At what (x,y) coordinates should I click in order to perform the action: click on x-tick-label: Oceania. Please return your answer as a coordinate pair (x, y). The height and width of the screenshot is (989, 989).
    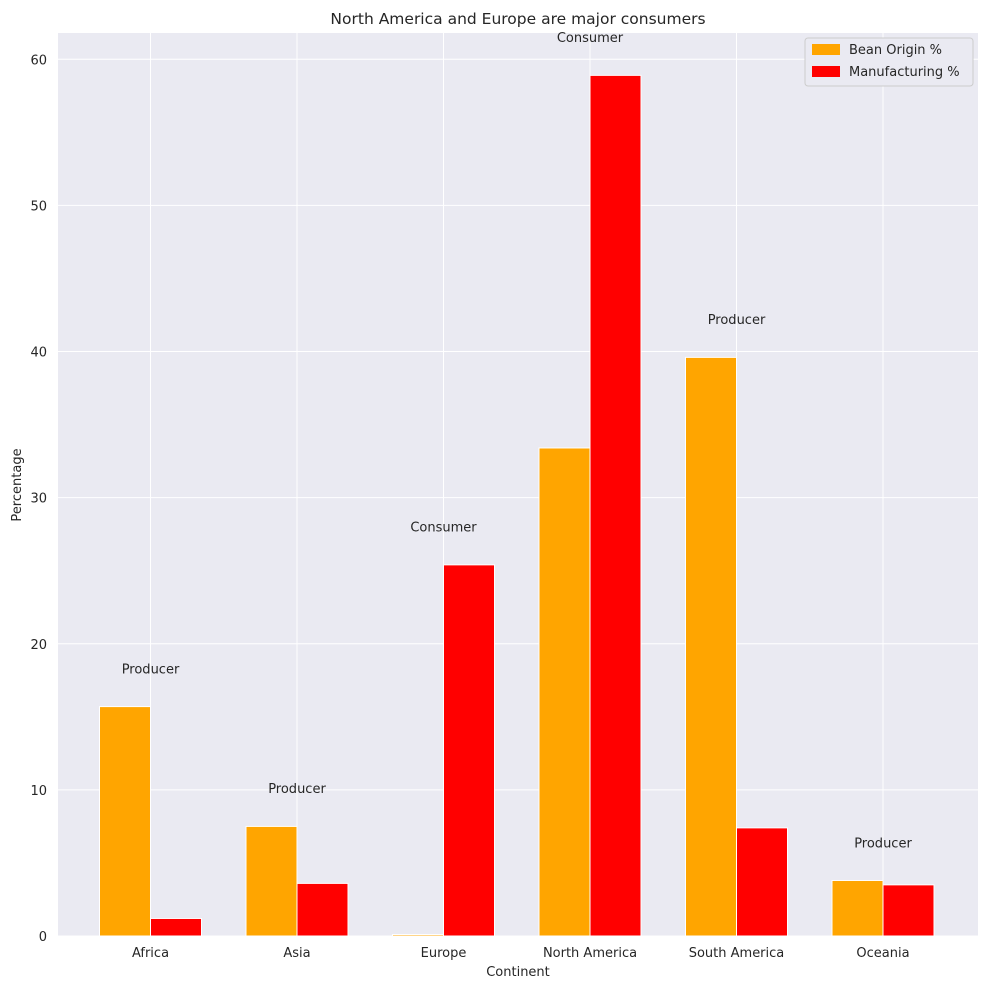
    Looking at the image, I should click on (882, 953).